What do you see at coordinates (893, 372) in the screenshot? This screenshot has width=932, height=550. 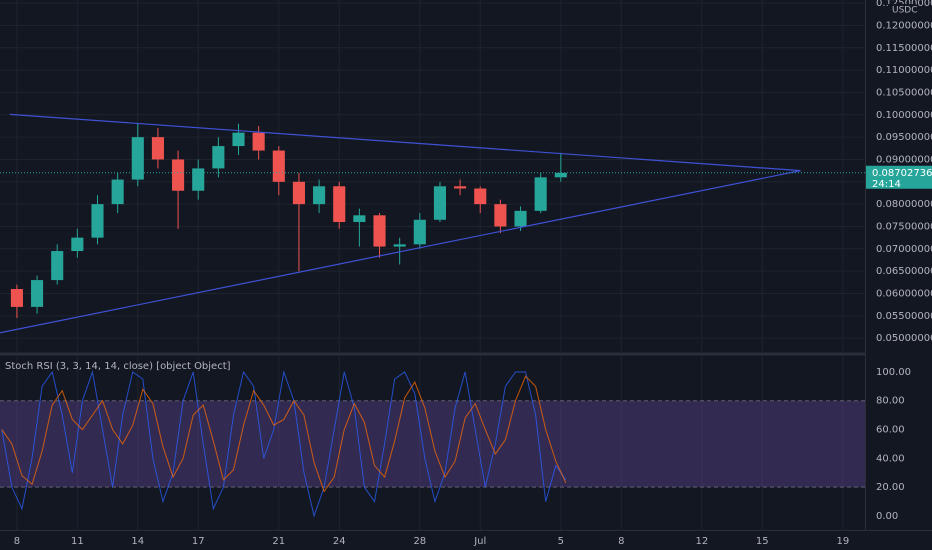 I see `y-tick-label: 100.00` at bounding box center [893, 372].